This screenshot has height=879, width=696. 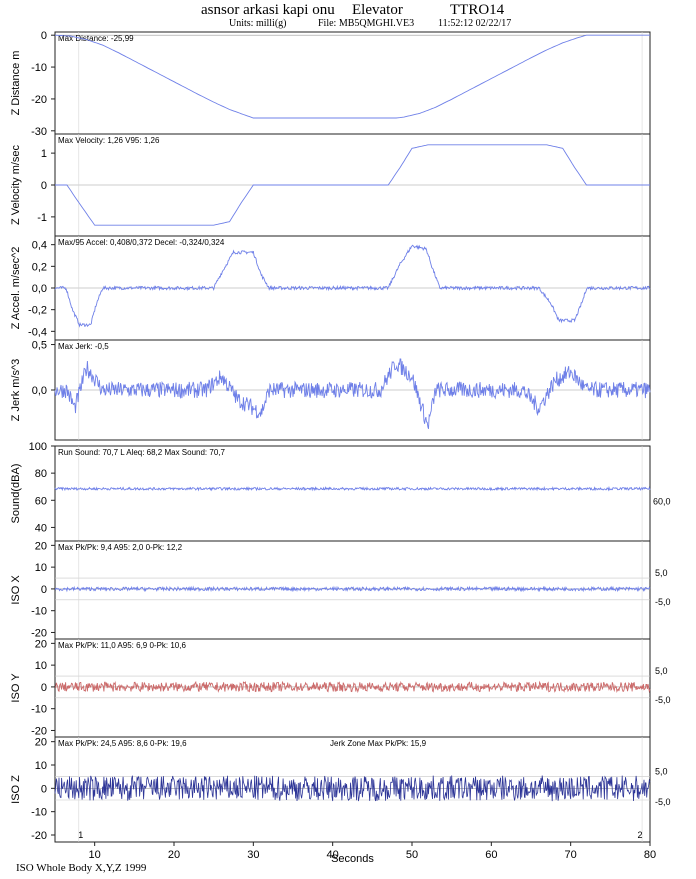 What do you see at coordinates (16, 590) in the screenshot?
I see `y-axis-label: ISO X` at bounding box center [16, 590].